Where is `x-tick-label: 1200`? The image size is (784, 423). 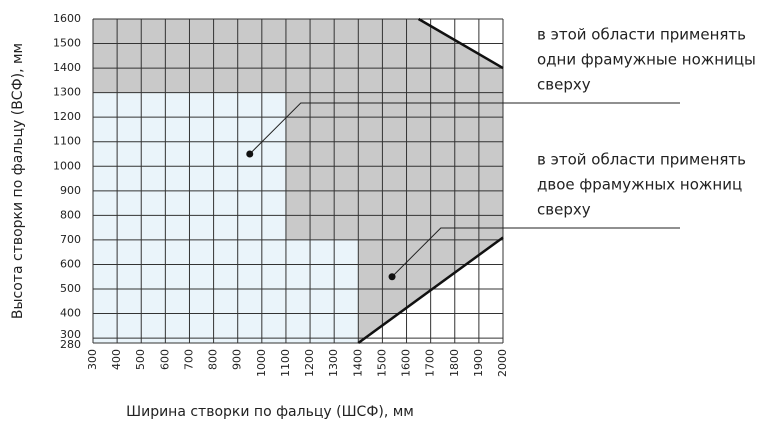
x-tick-label: 1200 is located at coordinates (309, 363).